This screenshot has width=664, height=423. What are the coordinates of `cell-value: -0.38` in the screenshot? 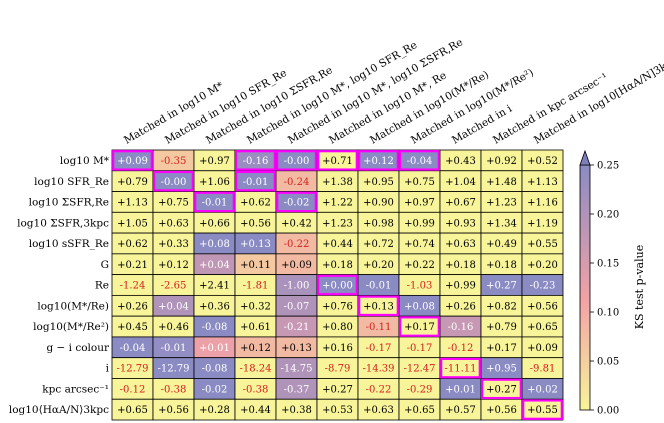 It's located at (174, 389).